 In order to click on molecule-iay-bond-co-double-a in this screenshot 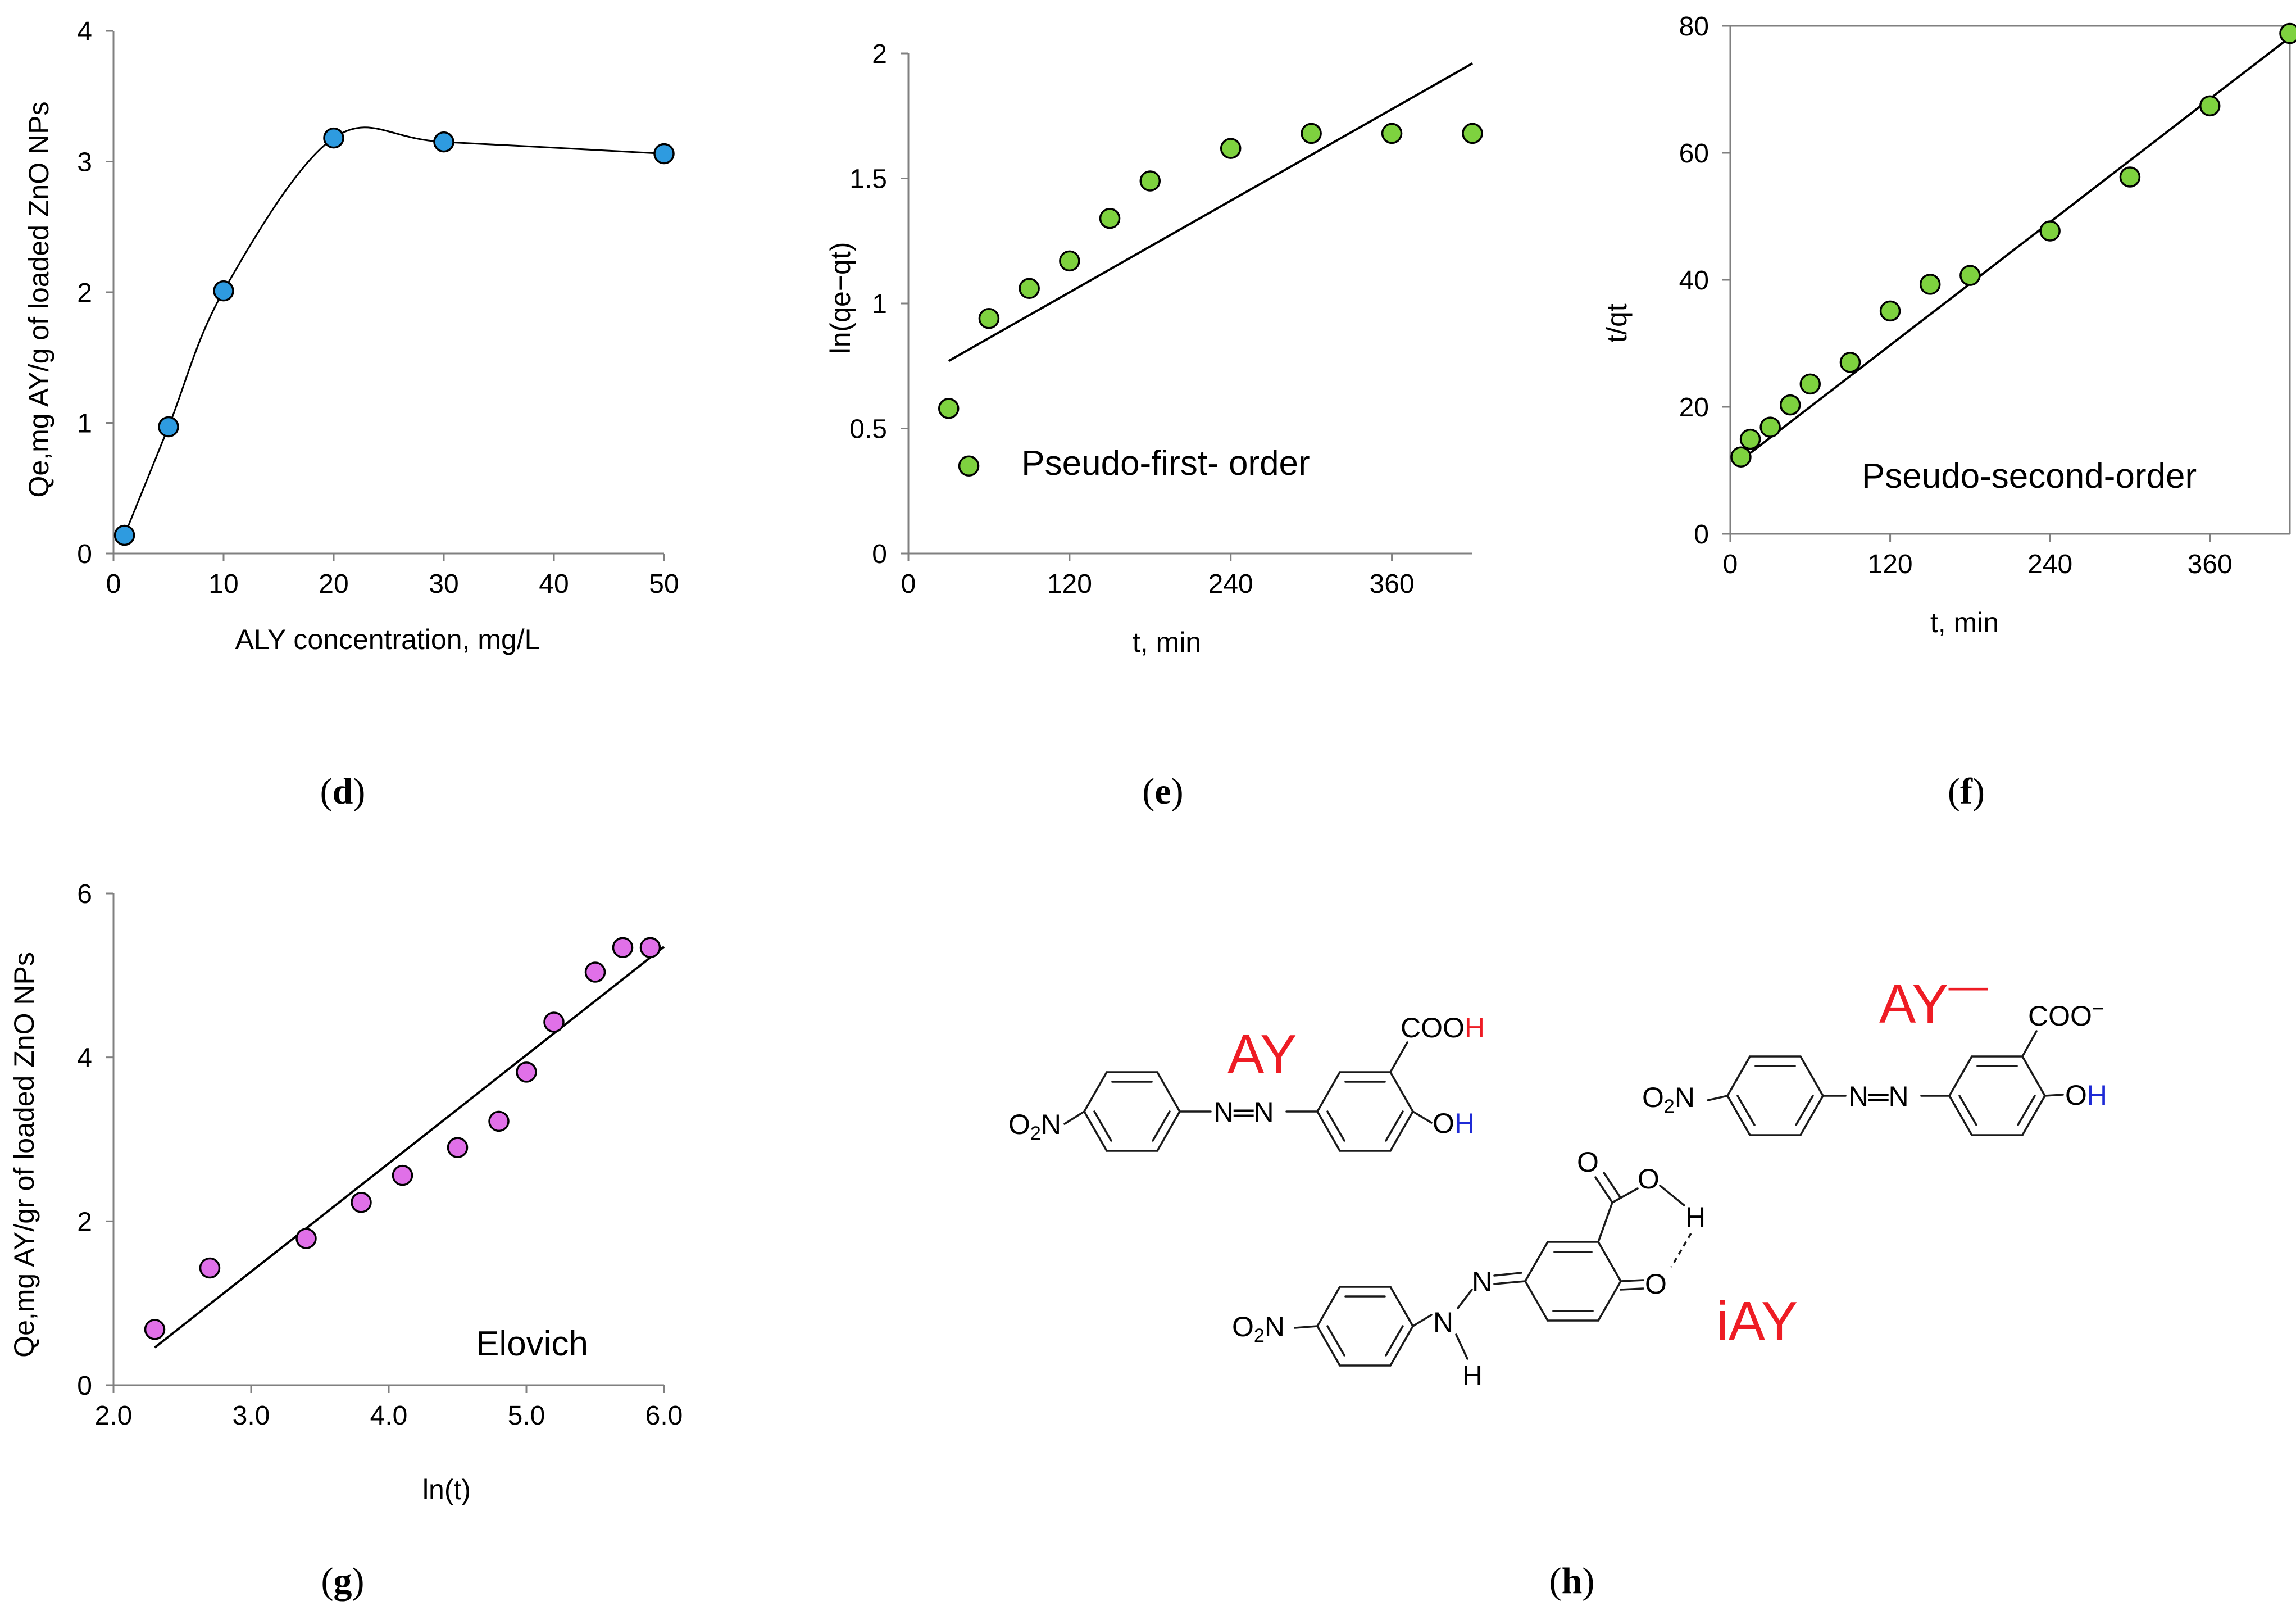, I will do `click(1603, 1190)`.